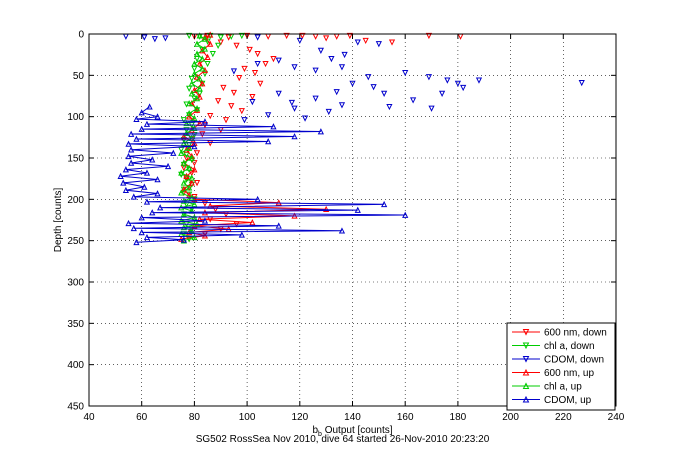  Describe the element at coordinates (263, 174) in the screenshot. I see `series-line` at that location.